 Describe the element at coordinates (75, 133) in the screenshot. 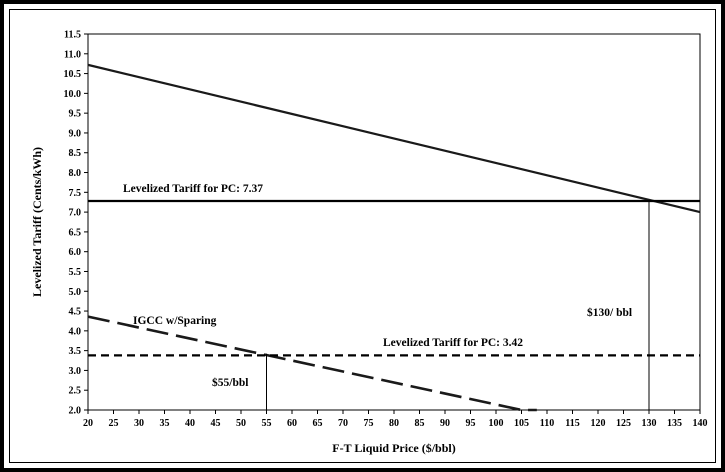

I see `y-tick-label: 9.0` at that location.